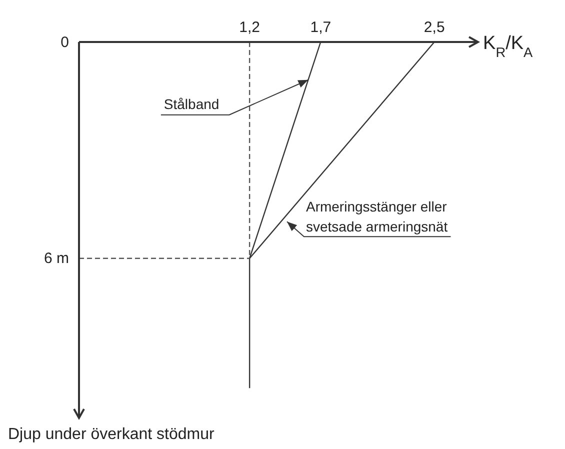 Image resolution: width=565 pixels, height=449 pixels. I want to click on x-tick-label: 1,2, so click(249, 27).